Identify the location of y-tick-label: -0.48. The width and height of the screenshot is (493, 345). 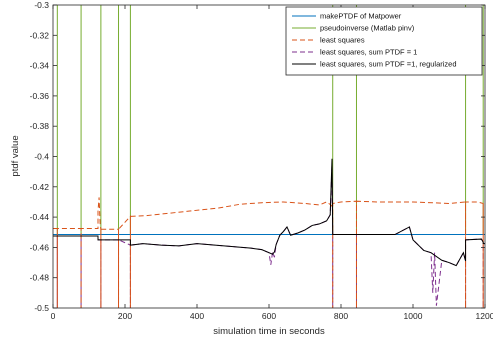
(40, 278).